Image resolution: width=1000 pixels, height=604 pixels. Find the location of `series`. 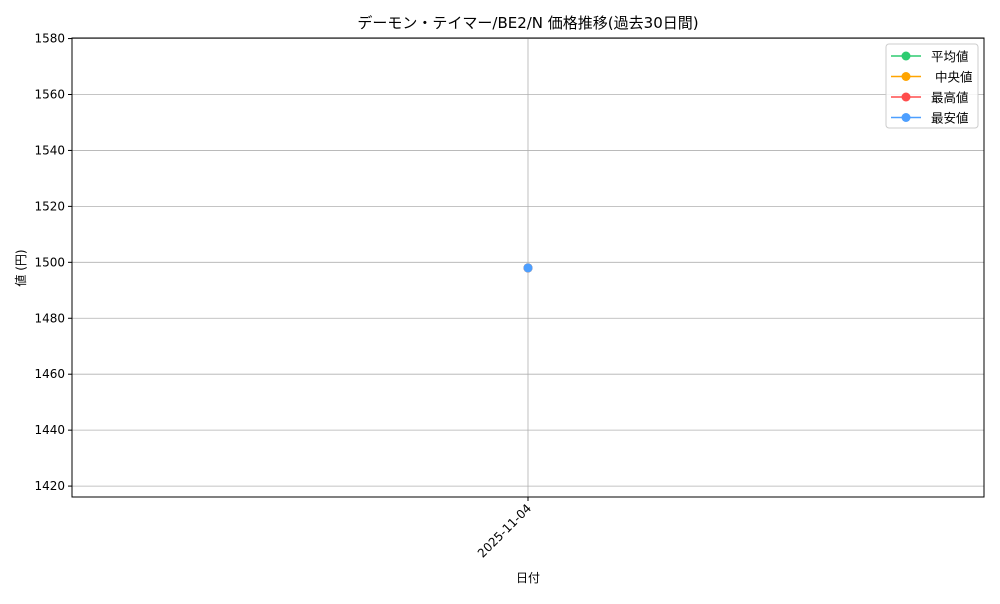

series is located at coordinates (528, 268).